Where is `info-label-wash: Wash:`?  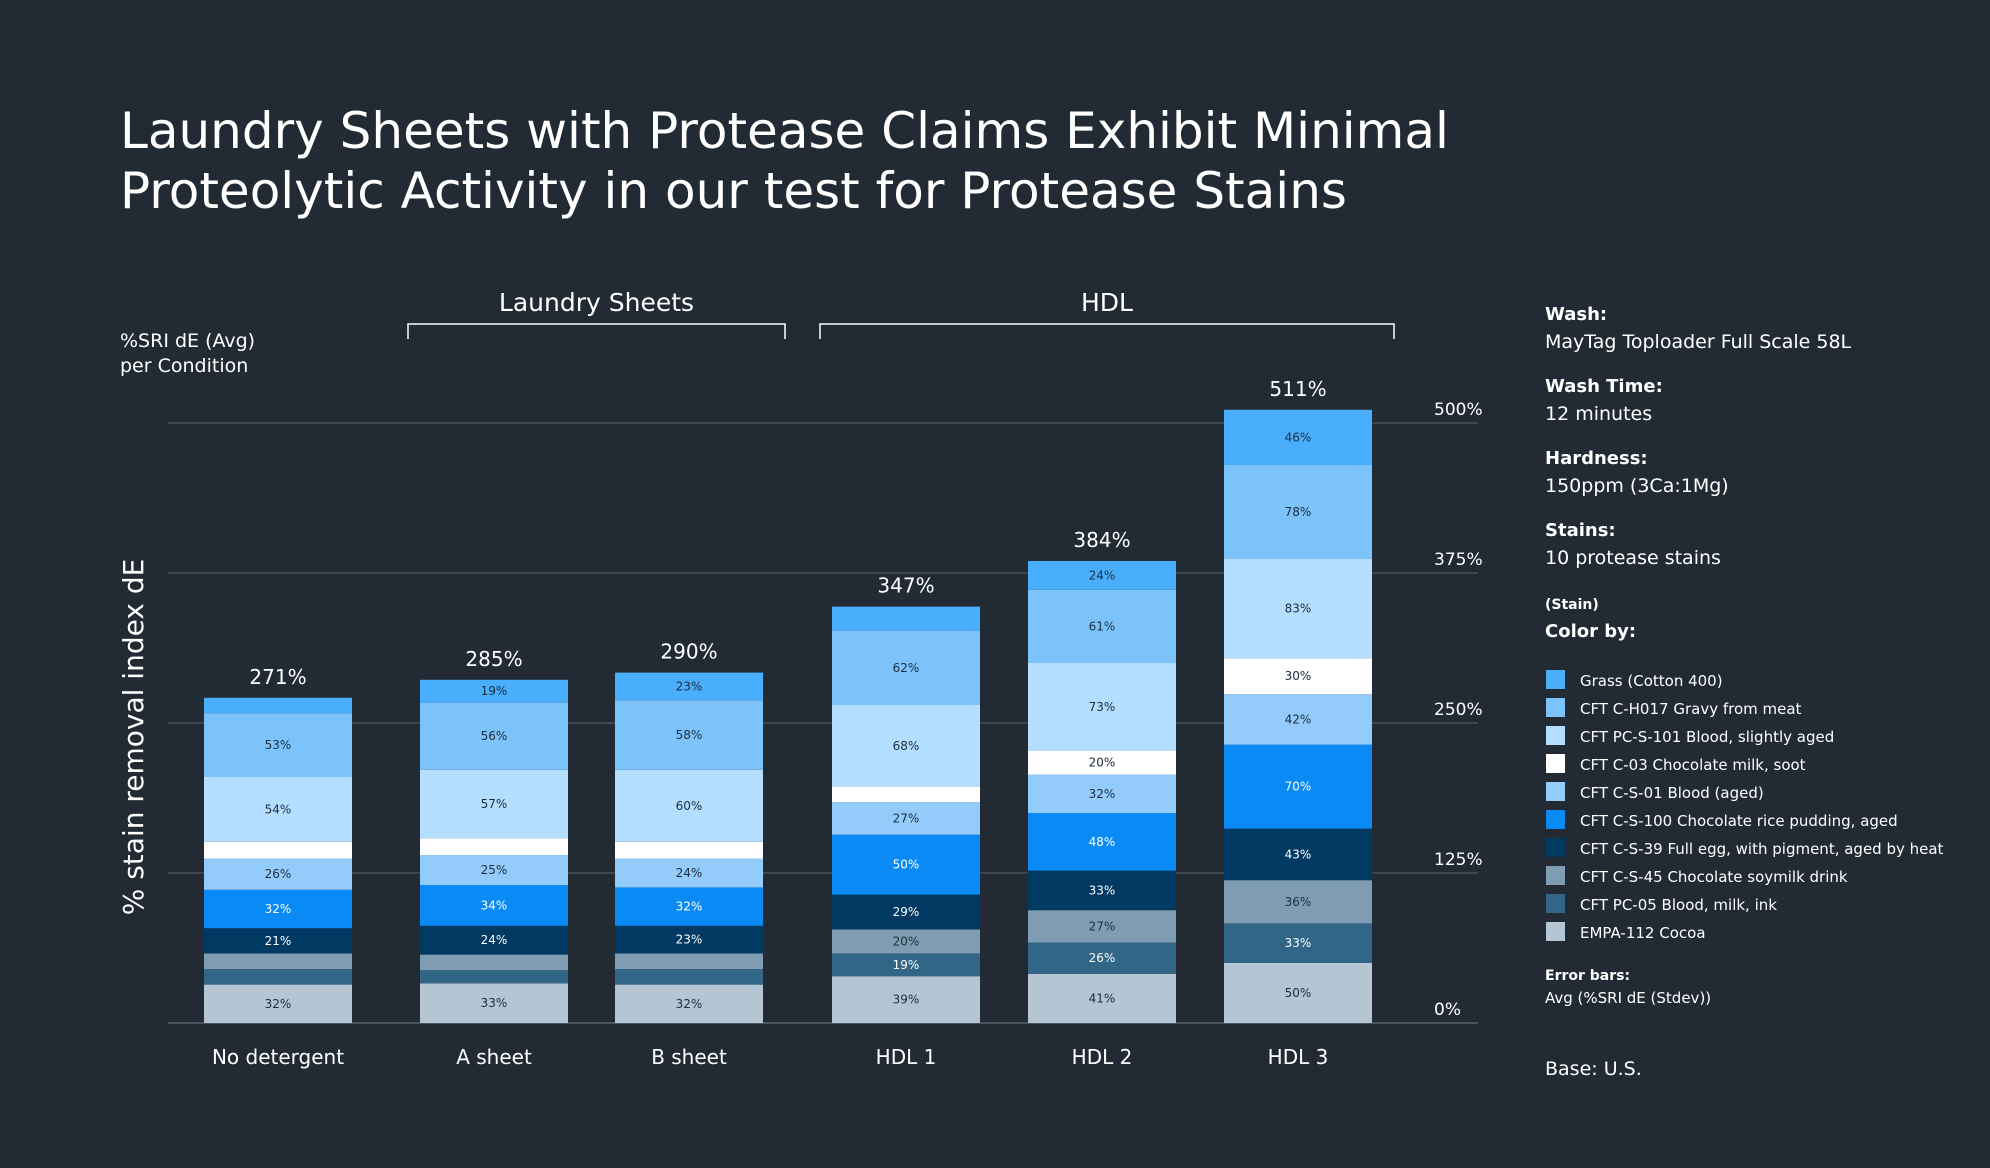
info-label-wash: Wash: is located at coordinates (1576, 314).